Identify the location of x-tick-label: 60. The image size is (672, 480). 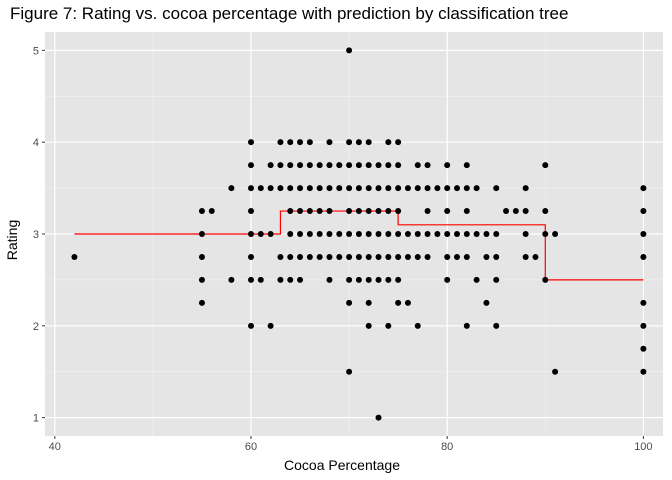
(251, 447).